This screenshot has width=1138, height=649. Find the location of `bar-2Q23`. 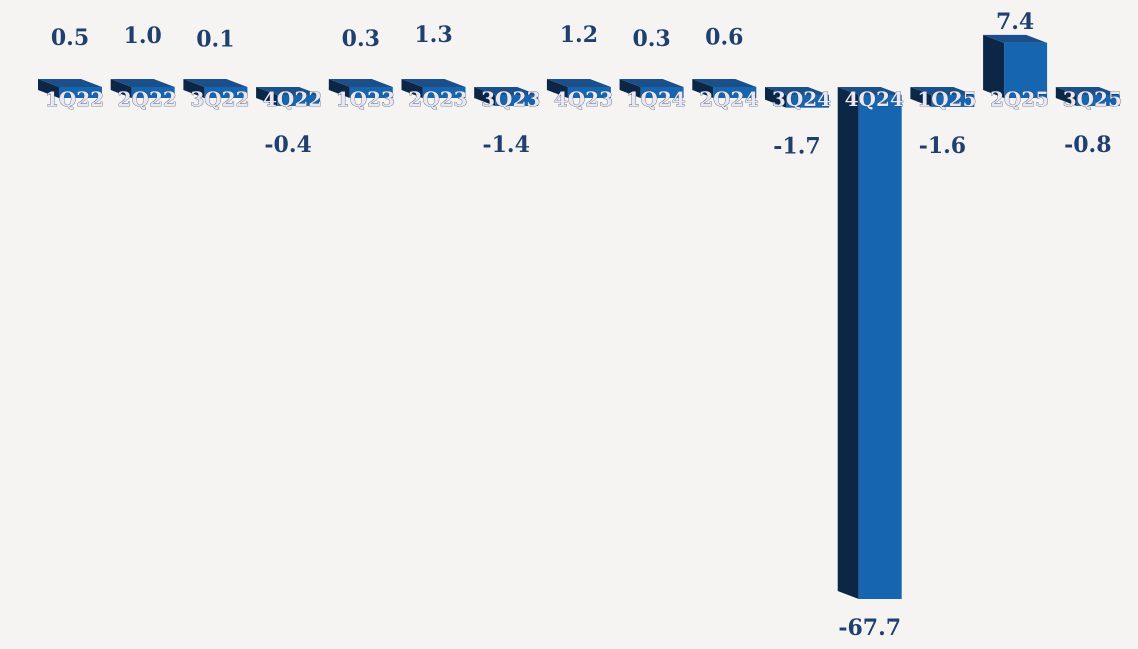

bar-2Q23 is located at coordinates (444, 92).